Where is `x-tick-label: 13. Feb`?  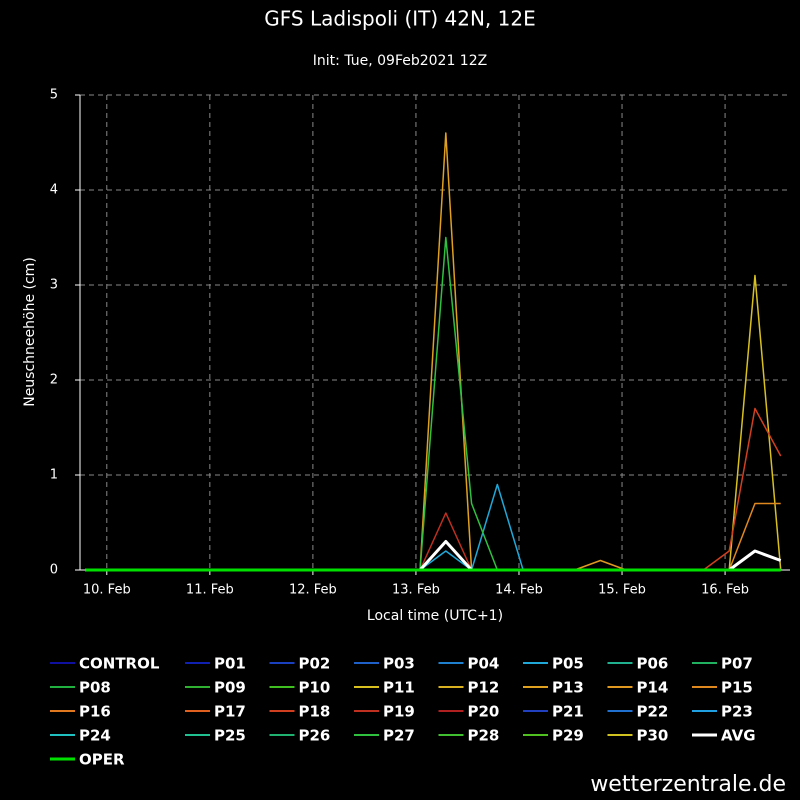 x-tick-label: 13. Feb is located at coordinates (416, 590).